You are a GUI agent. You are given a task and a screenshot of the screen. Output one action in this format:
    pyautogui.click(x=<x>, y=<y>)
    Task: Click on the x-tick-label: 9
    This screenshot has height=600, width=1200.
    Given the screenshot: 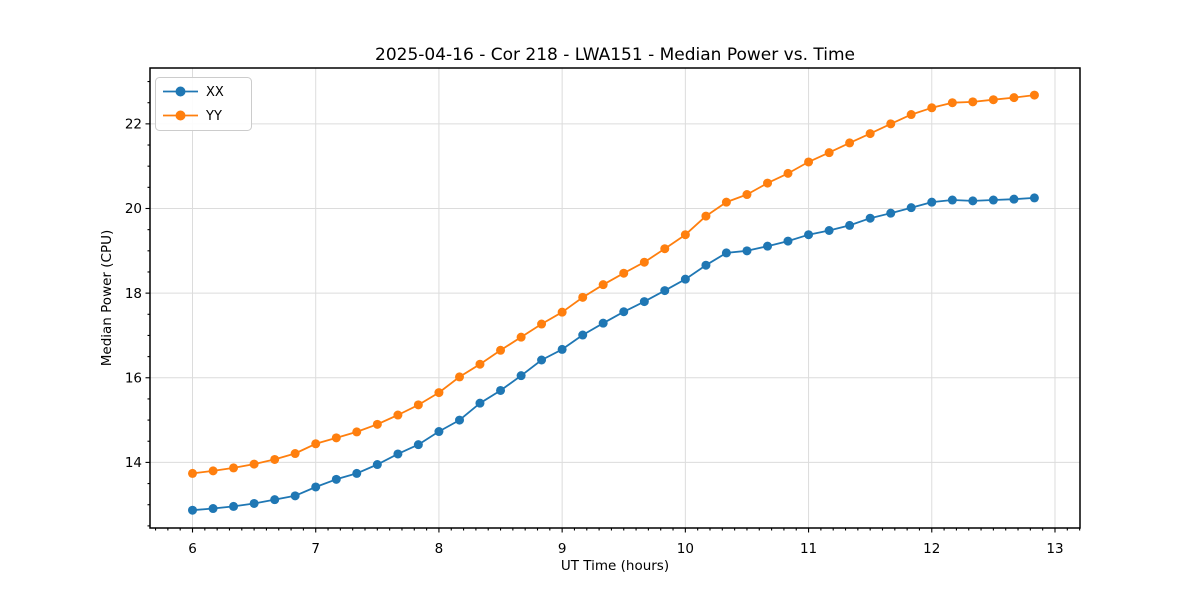 What is the action you would take?
    pyautogui.click(x=562, y=549)
    